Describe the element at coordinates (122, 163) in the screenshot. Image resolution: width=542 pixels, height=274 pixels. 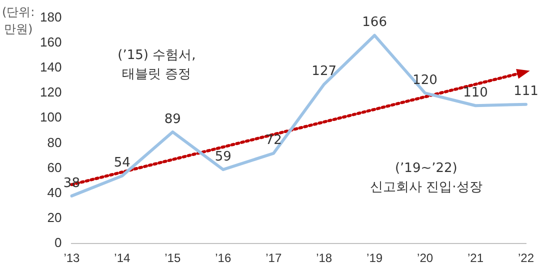
I see `data-label: 54` at that location.